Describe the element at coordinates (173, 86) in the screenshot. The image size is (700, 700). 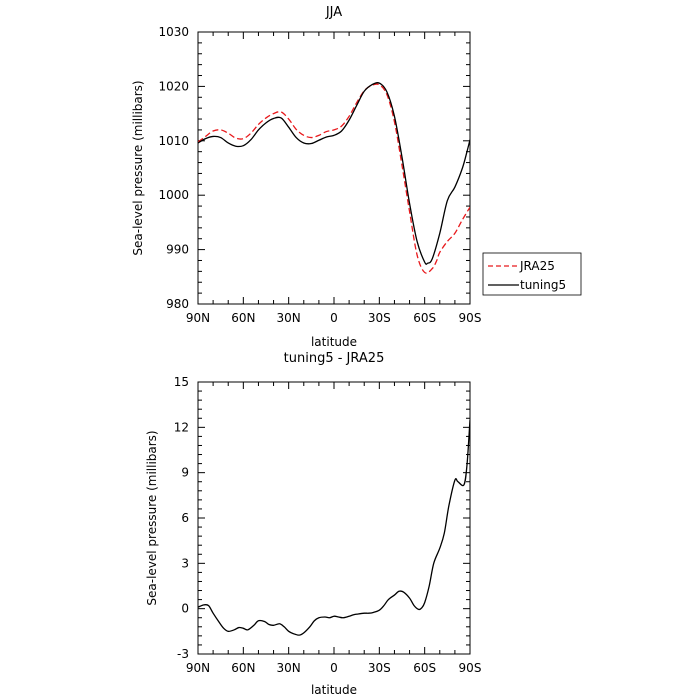
I see `y-tick-label: 1020` at that location.